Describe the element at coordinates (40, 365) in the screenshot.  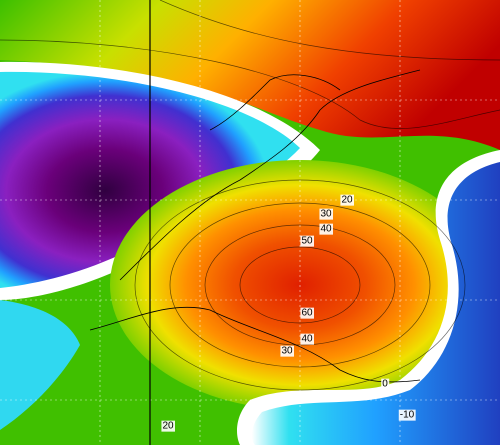
I see `cold-field-southwest` at that location.